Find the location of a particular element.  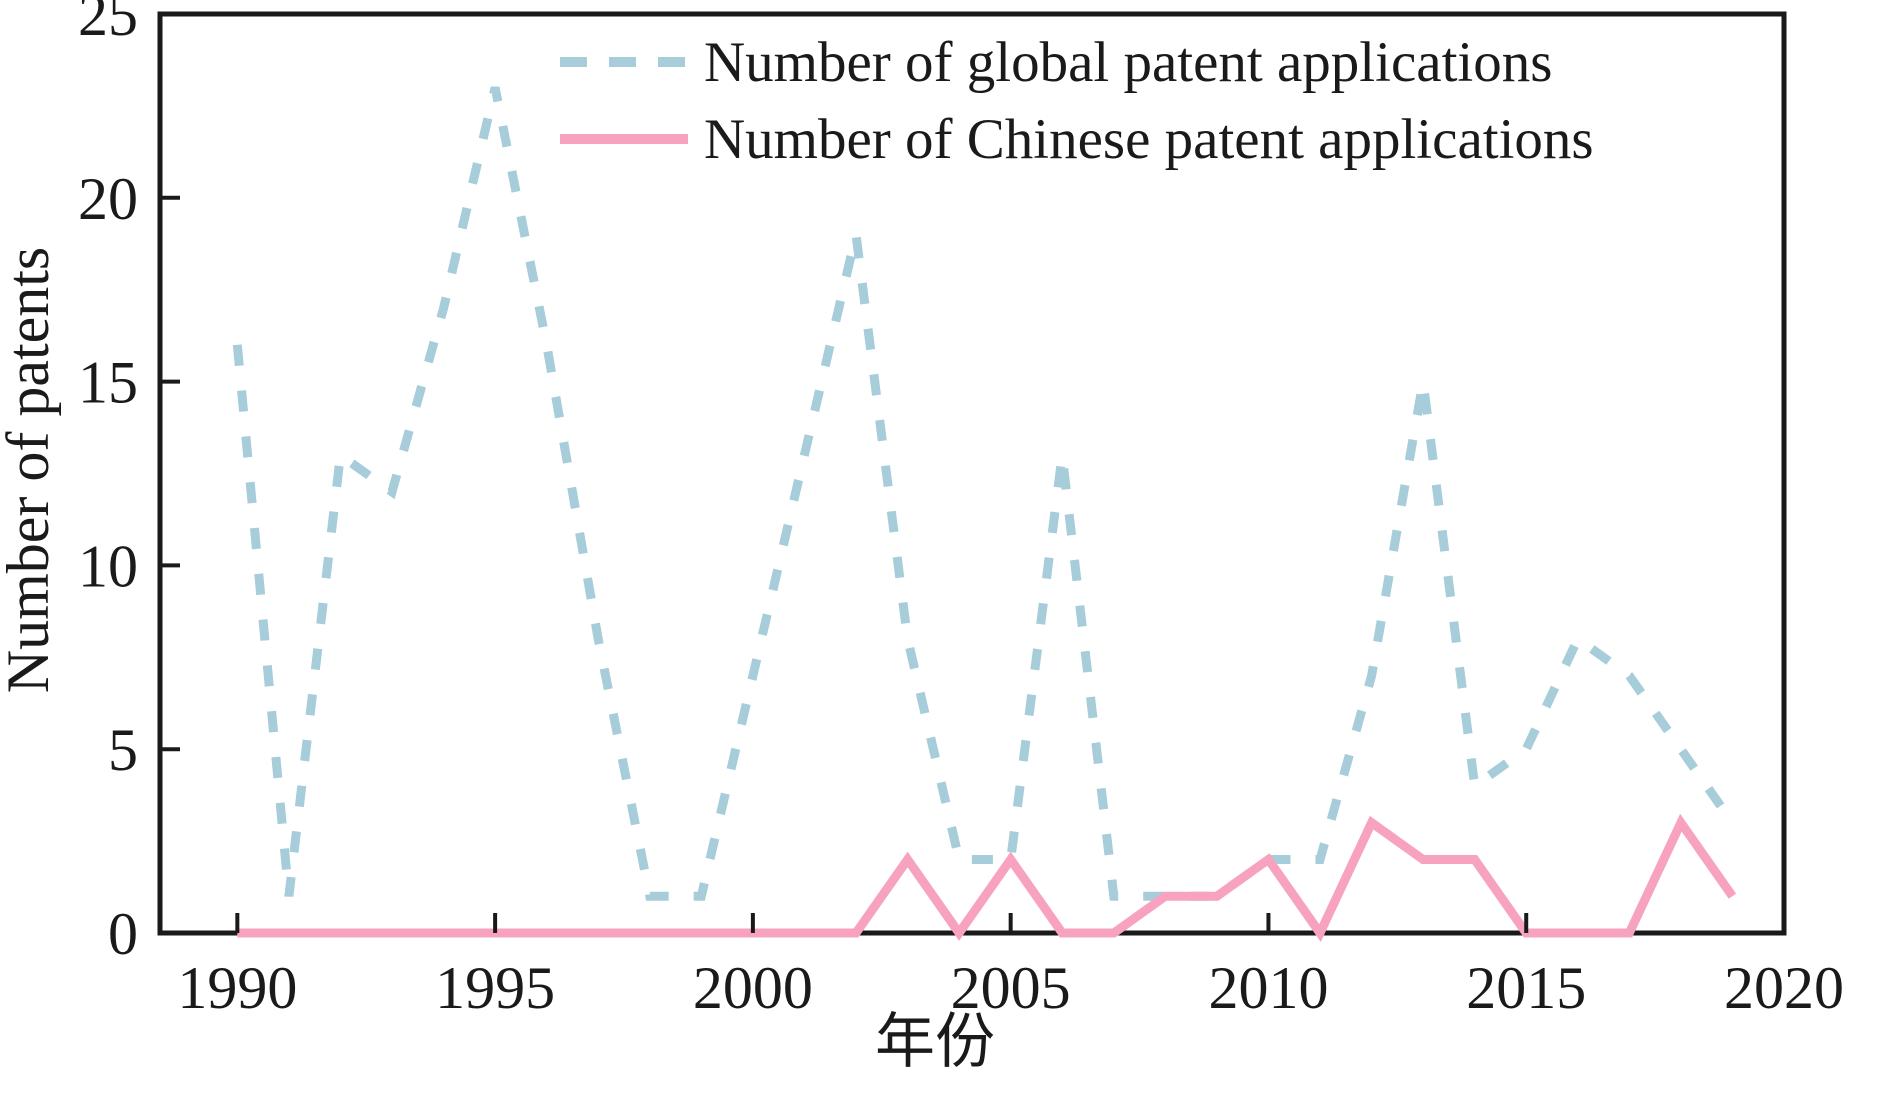

x-tick-label: 1995 is located at coordinates (495, 988).